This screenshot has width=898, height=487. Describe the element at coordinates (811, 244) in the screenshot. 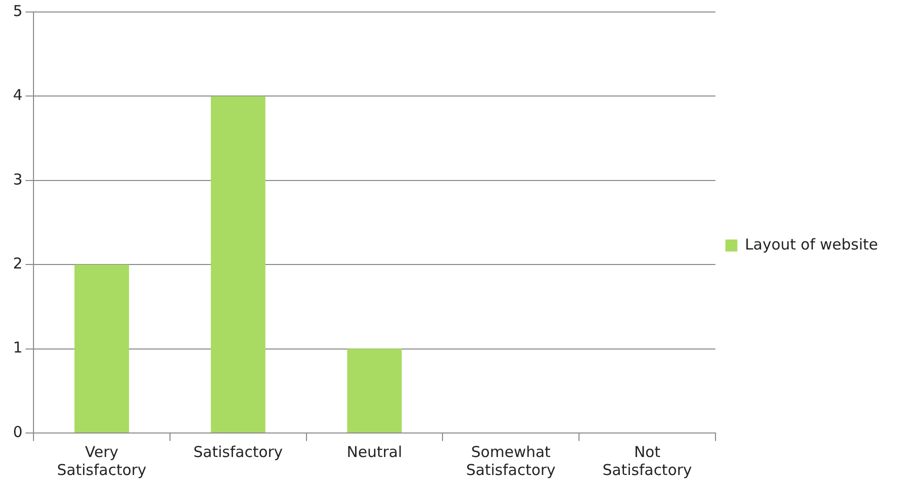

I see `legend-label: Layout of website` at that location.